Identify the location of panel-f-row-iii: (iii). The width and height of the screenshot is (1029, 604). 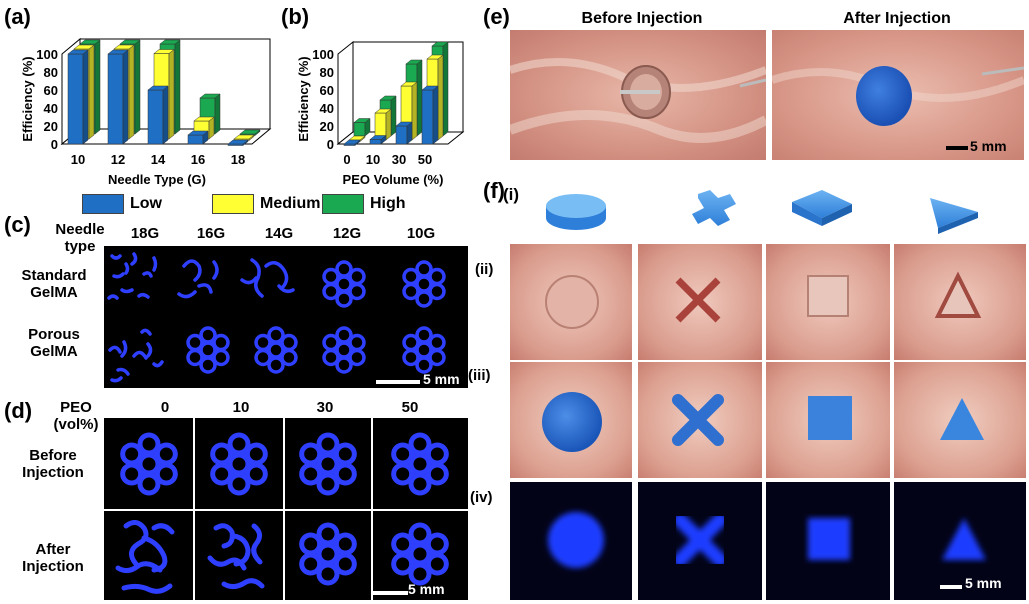
(479, 375).